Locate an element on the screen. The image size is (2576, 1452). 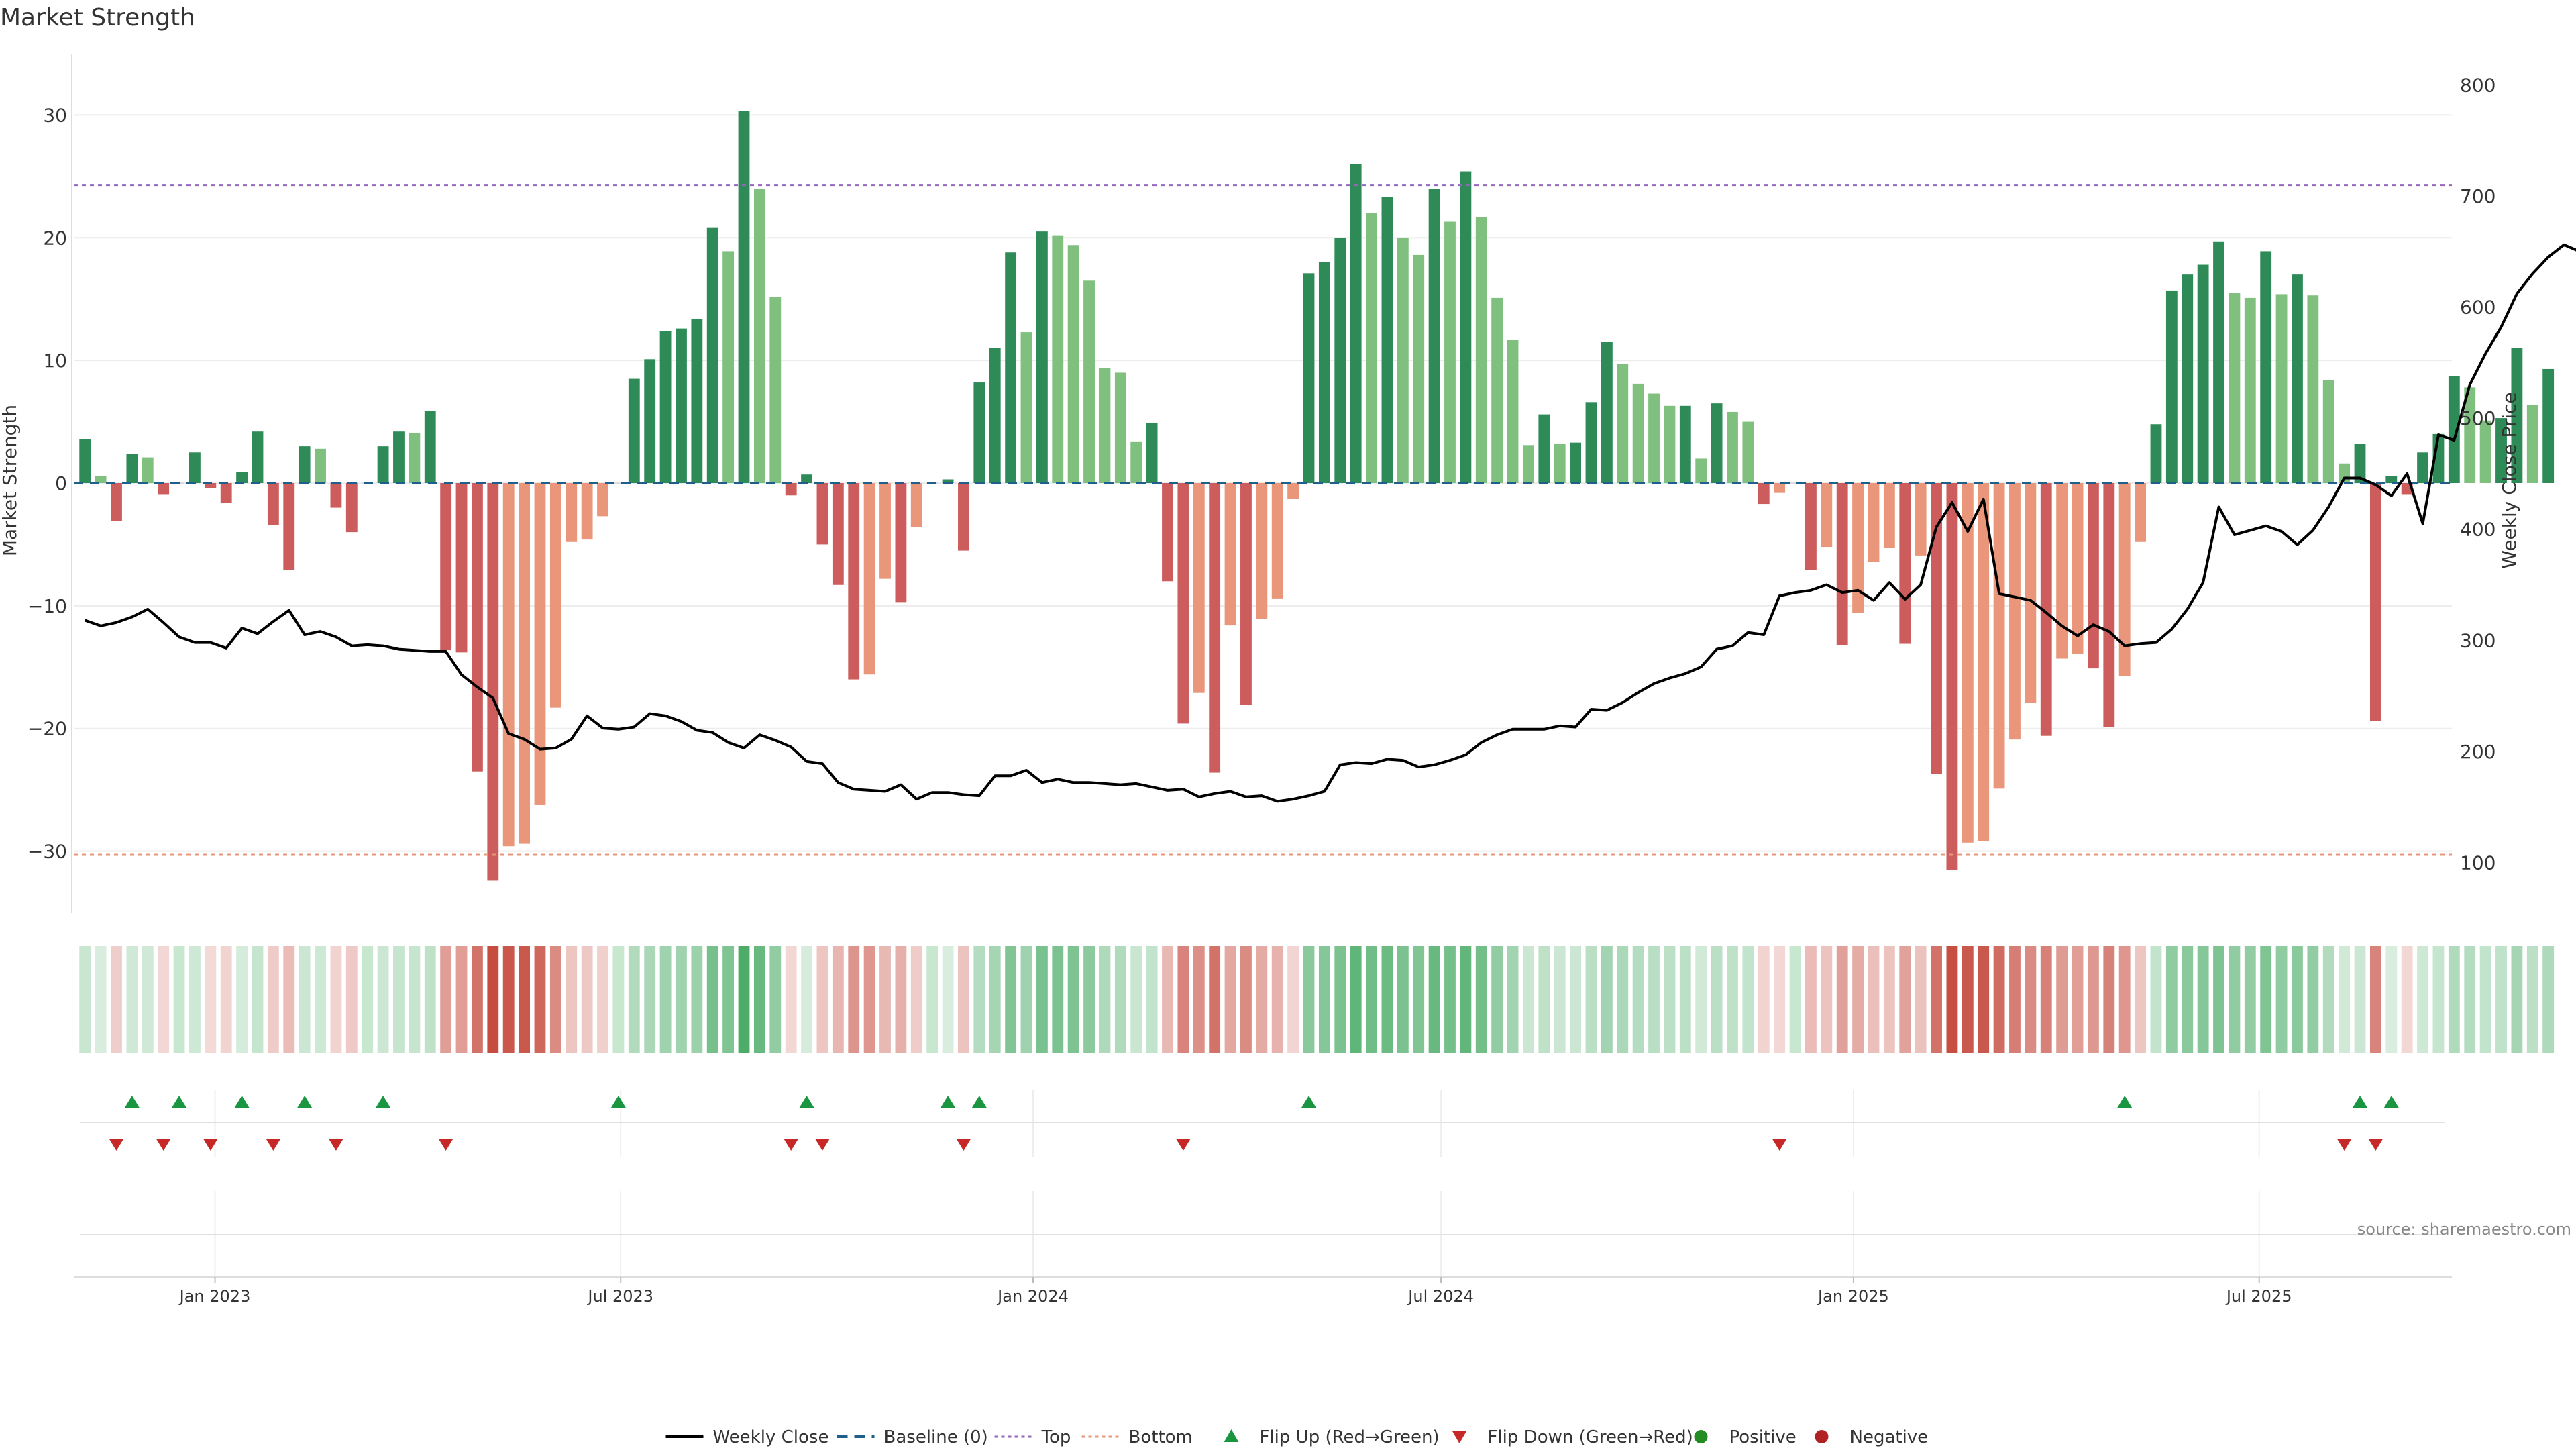
legend-item: Negative is located at coordinates (1871, 1437).